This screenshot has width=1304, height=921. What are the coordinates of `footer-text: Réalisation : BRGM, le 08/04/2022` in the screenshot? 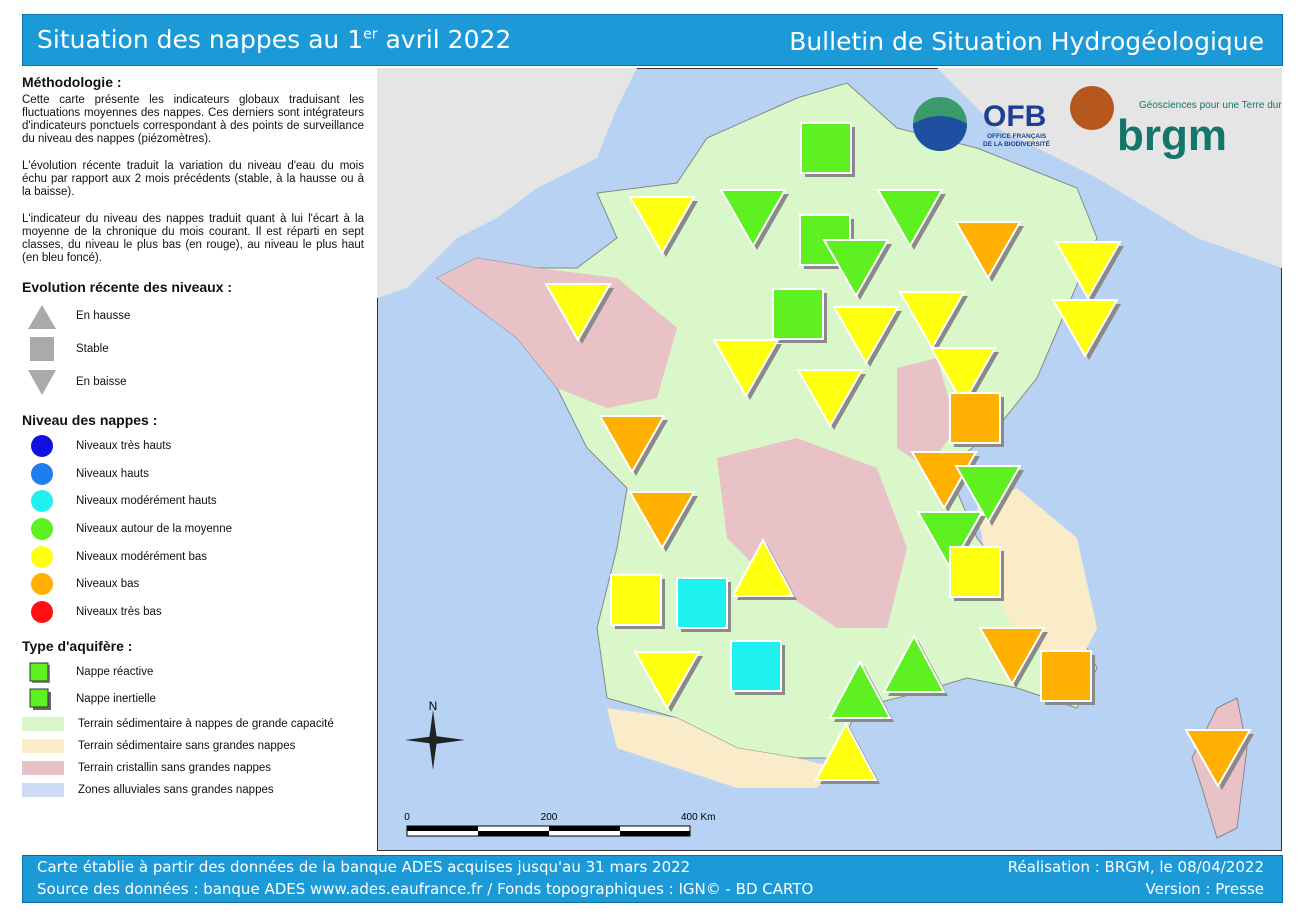 It's located at (1135, 867).